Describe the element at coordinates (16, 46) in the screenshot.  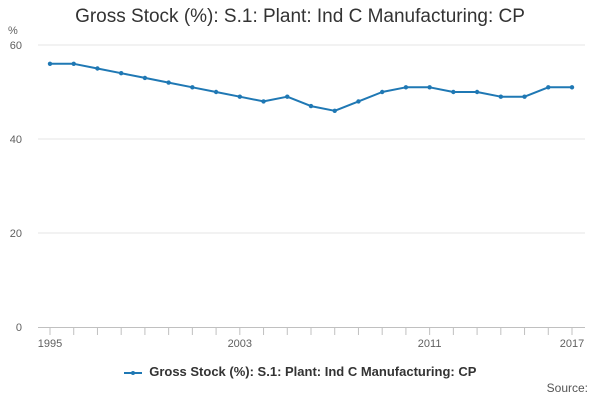
I see `y-tick-label: 60` at that location.